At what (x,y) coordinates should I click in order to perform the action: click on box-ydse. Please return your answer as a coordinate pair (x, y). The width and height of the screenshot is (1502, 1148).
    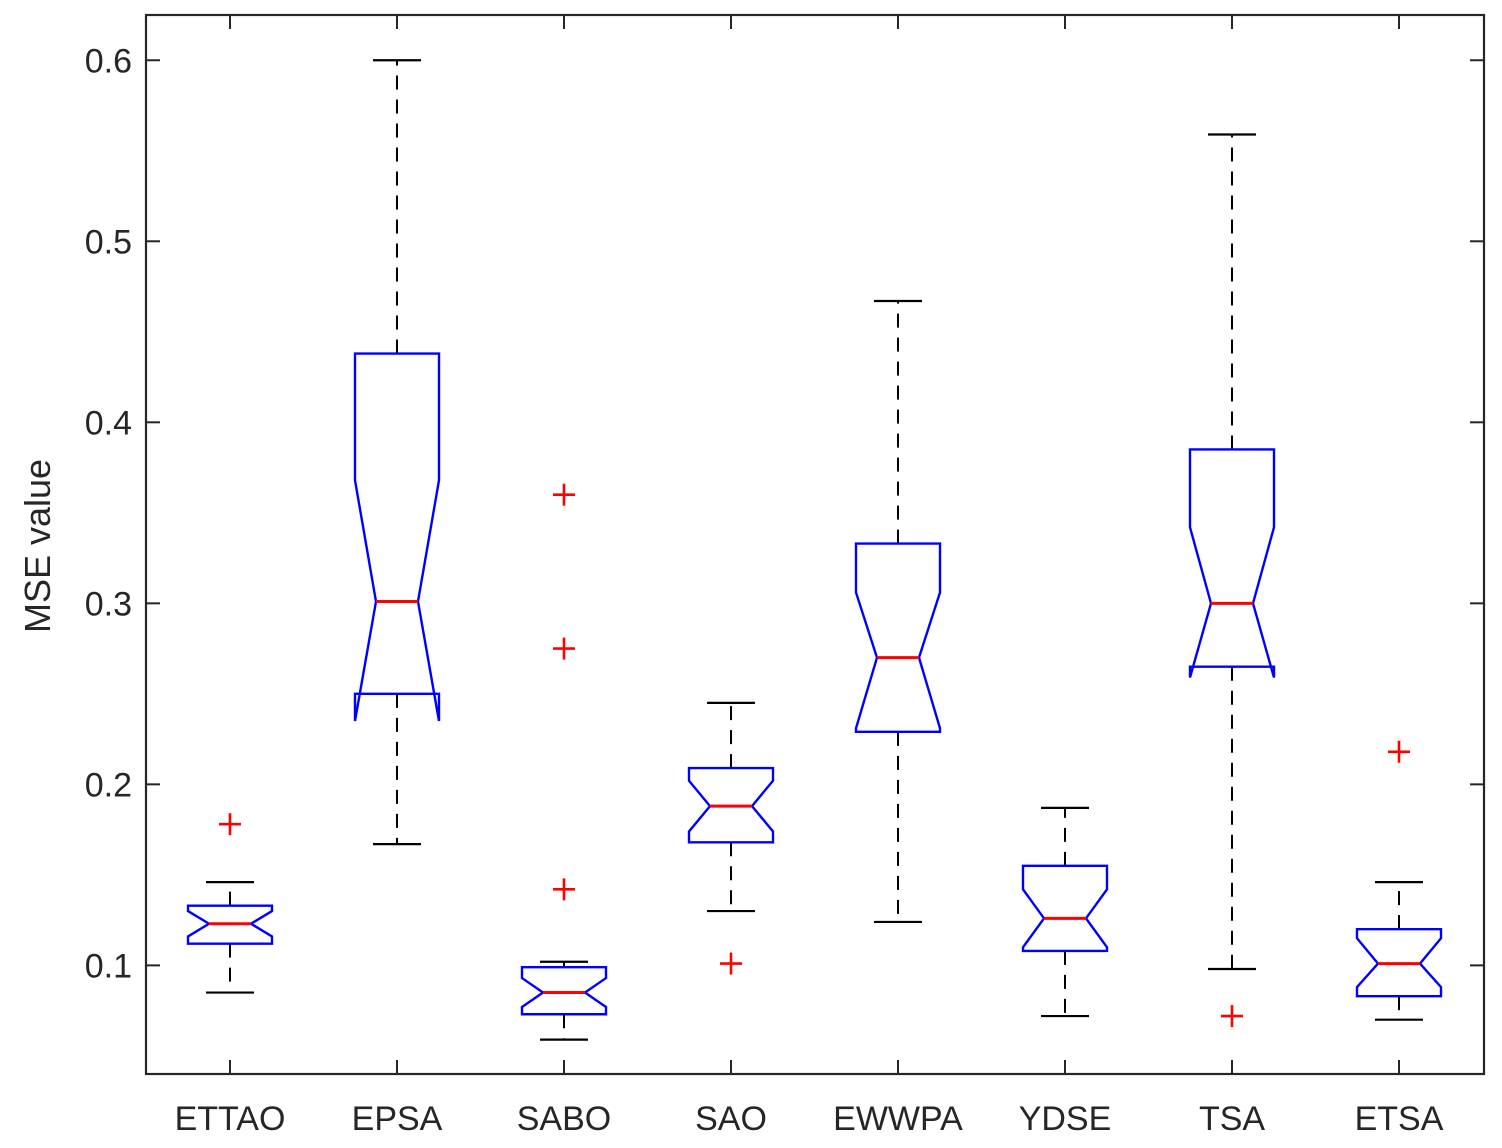
    Looking at the image, I should click on (1065, 912).